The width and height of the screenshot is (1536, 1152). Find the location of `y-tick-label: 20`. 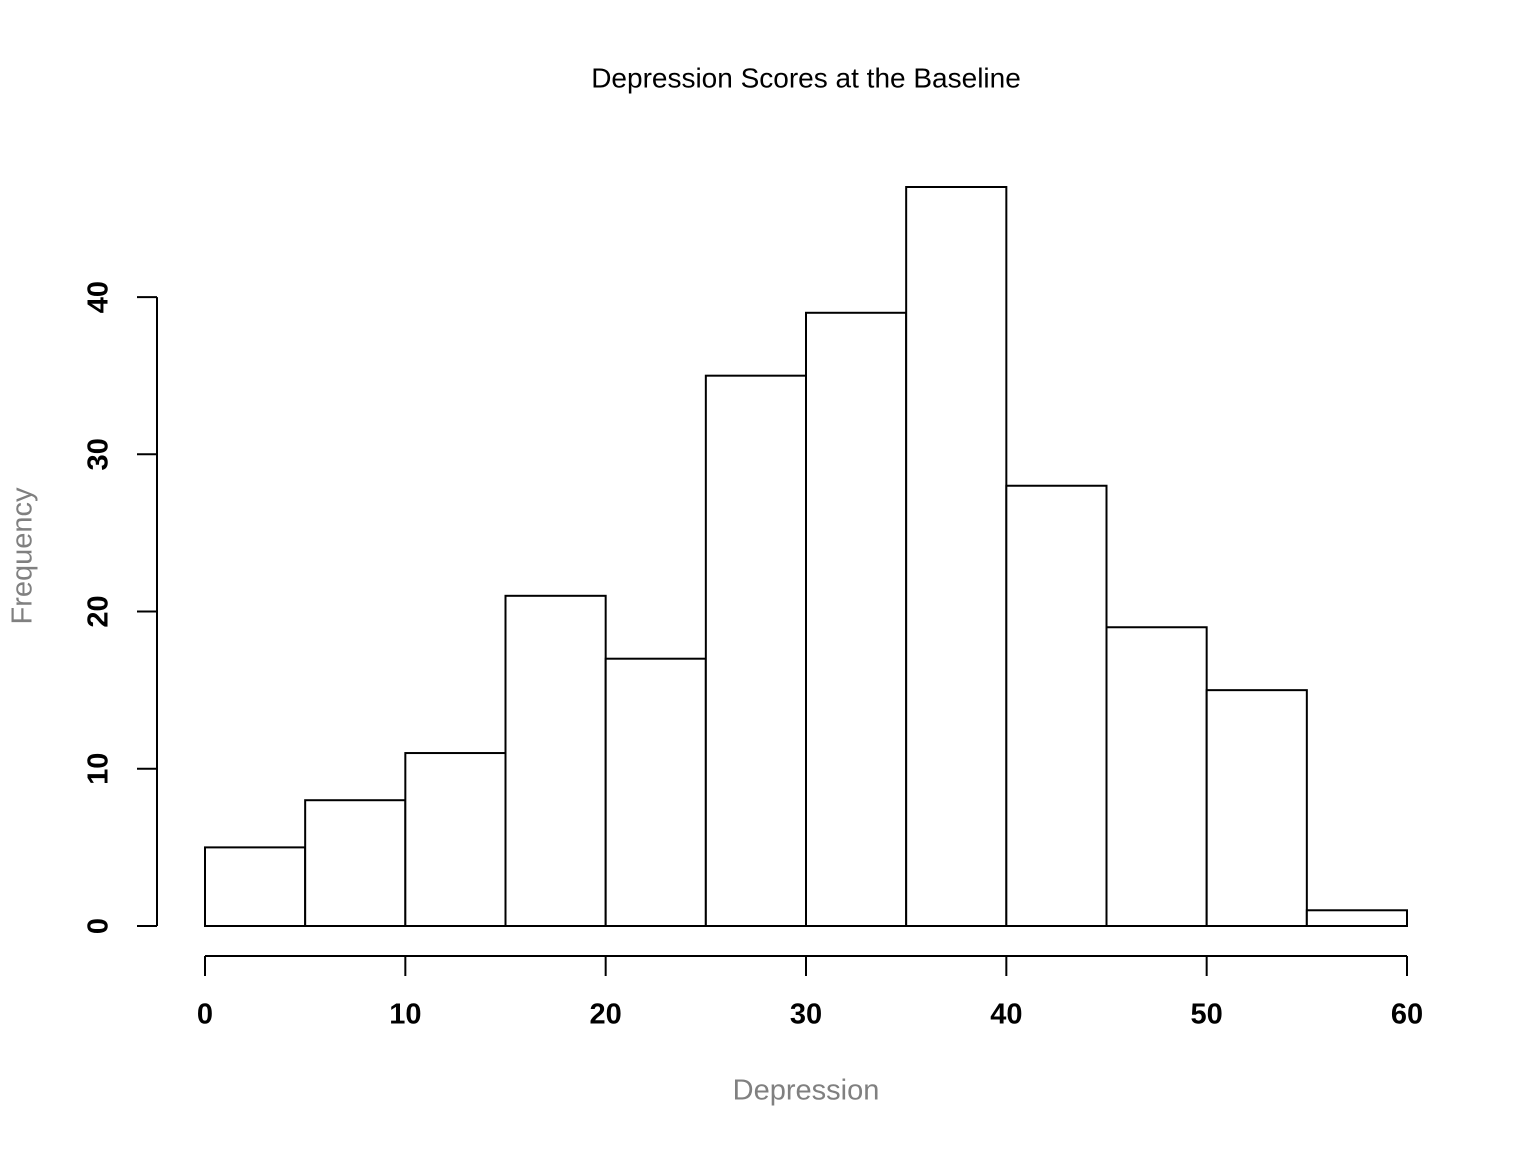

y-tick-label: 20 is located at coordinates (99, 611).